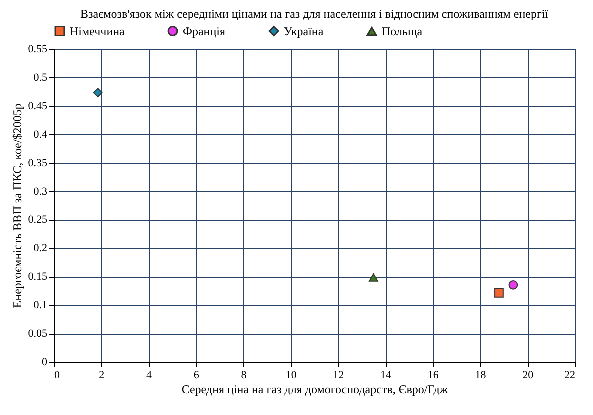  I want to click on x-tick-label: 0, so click(57, 376).